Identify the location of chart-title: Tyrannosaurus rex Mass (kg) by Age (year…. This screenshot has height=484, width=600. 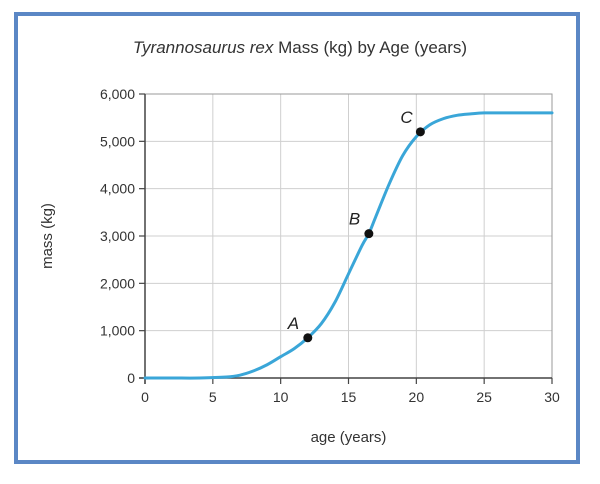
(300, 48).